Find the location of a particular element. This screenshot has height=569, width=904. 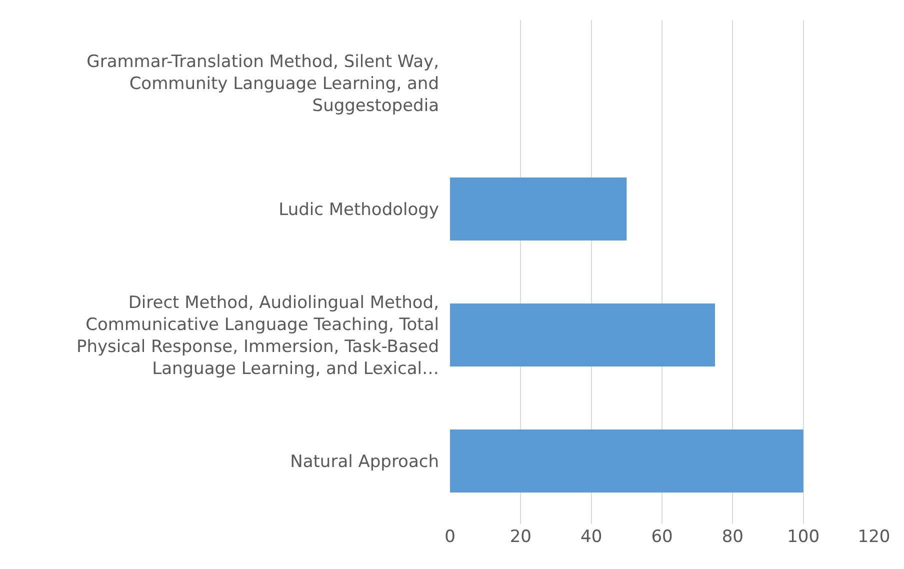

x-tick-label: 120 is located at coordinates (874, 537).